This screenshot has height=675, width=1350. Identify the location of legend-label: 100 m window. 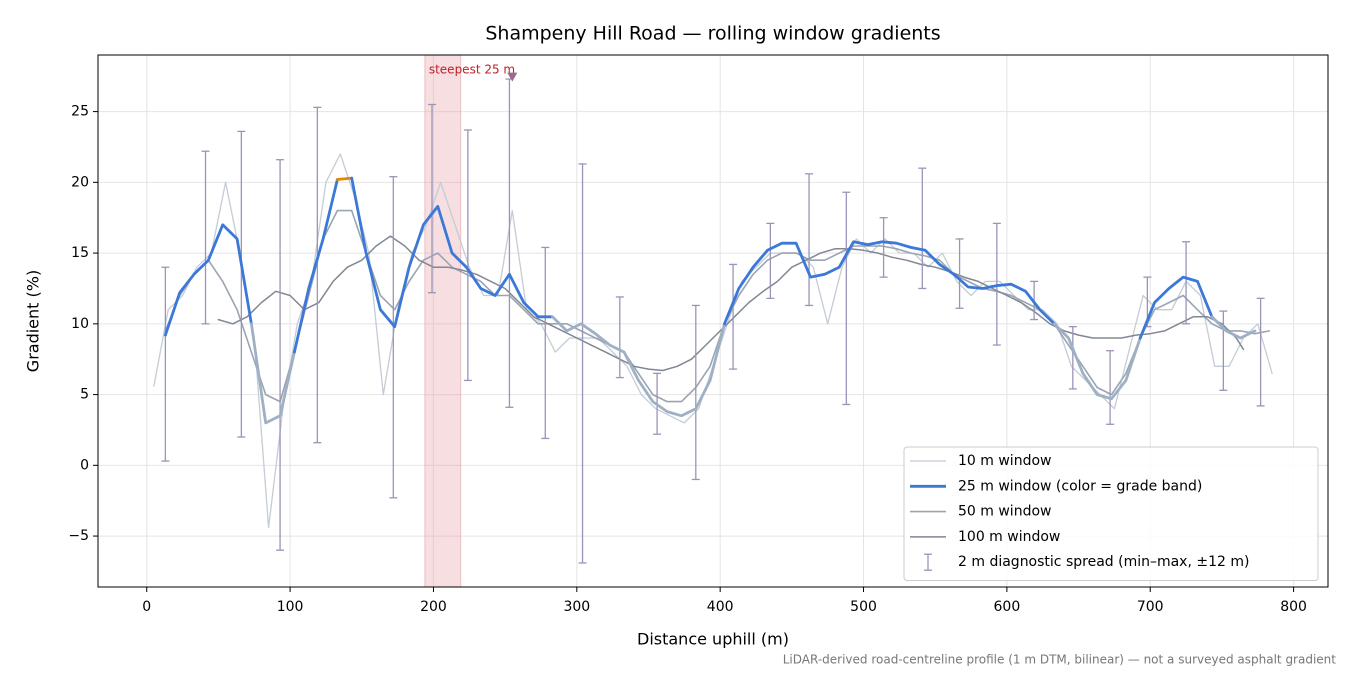
(1009, 537).